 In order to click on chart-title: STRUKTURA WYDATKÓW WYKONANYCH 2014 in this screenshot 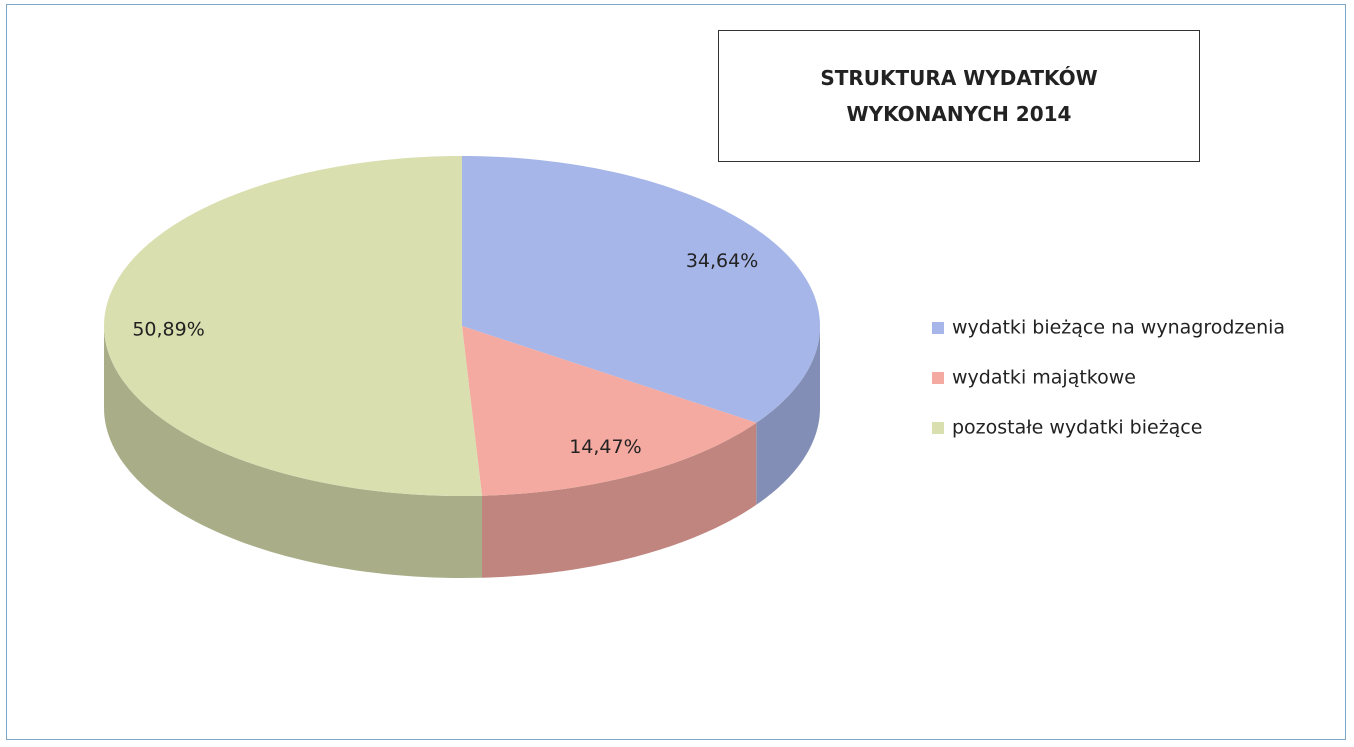, I will do `click(959, 96)`.